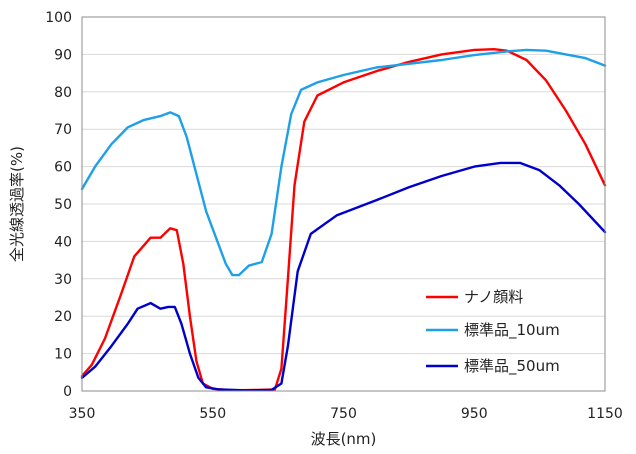  Describe the element at coordinates (67, 392) in the screenshot. I see `y-tick-label: 0` at that location.